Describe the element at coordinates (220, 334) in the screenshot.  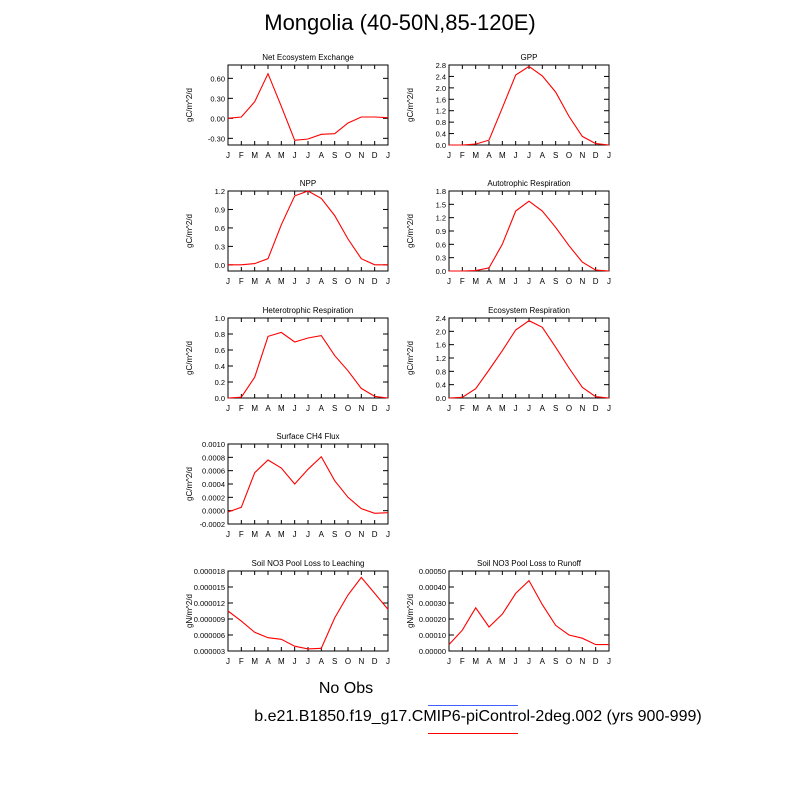
I see `chart-5-ytick-label: 0.8` at that location.